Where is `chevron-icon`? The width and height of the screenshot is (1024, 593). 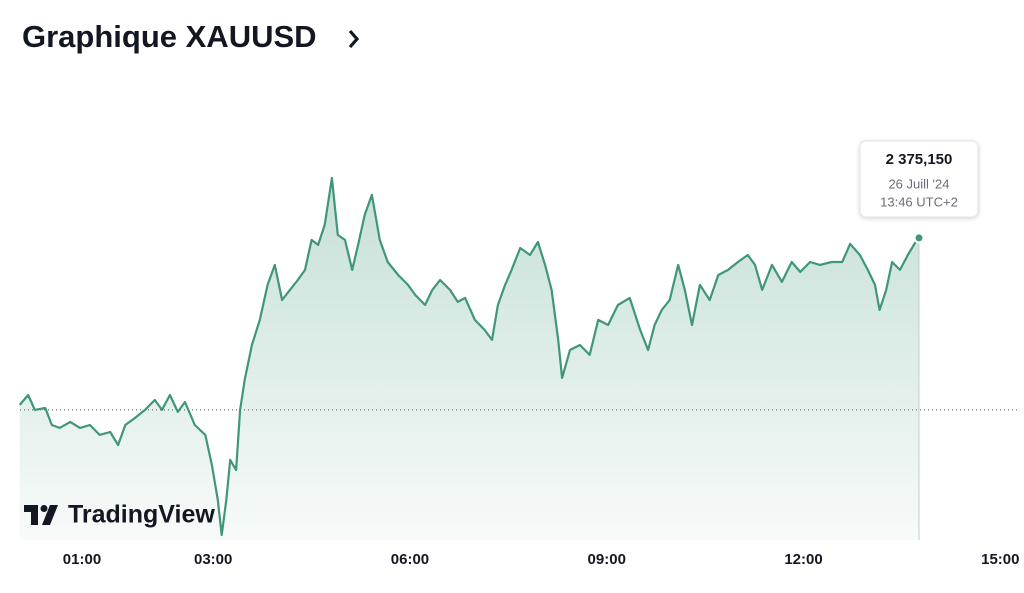
chevron-icon is located at coordinates (354, 39).